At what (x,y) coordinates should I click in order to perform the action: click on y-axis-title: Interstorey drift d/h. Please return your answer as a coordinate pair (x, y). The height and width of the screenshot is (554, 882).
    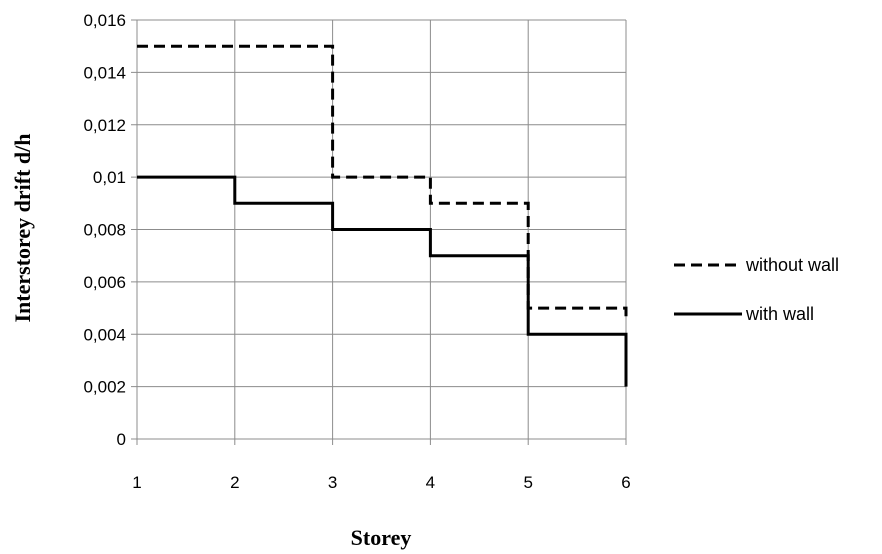
    Looking at the image, I should click on (22, 227).